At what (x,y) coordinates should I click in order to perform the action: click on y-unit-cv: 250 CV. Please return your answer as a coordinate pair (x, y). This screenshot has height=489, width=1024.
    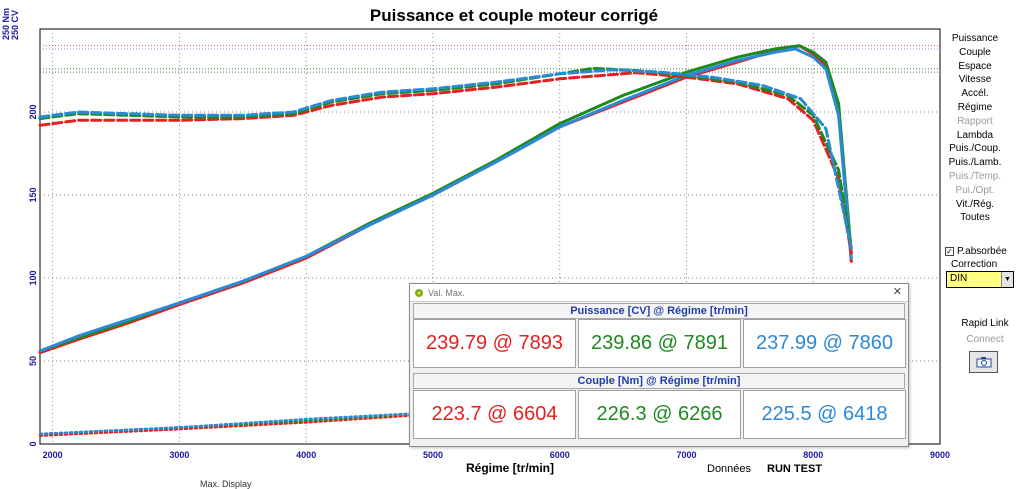
    Looking at the image, I should click on (15, 25).